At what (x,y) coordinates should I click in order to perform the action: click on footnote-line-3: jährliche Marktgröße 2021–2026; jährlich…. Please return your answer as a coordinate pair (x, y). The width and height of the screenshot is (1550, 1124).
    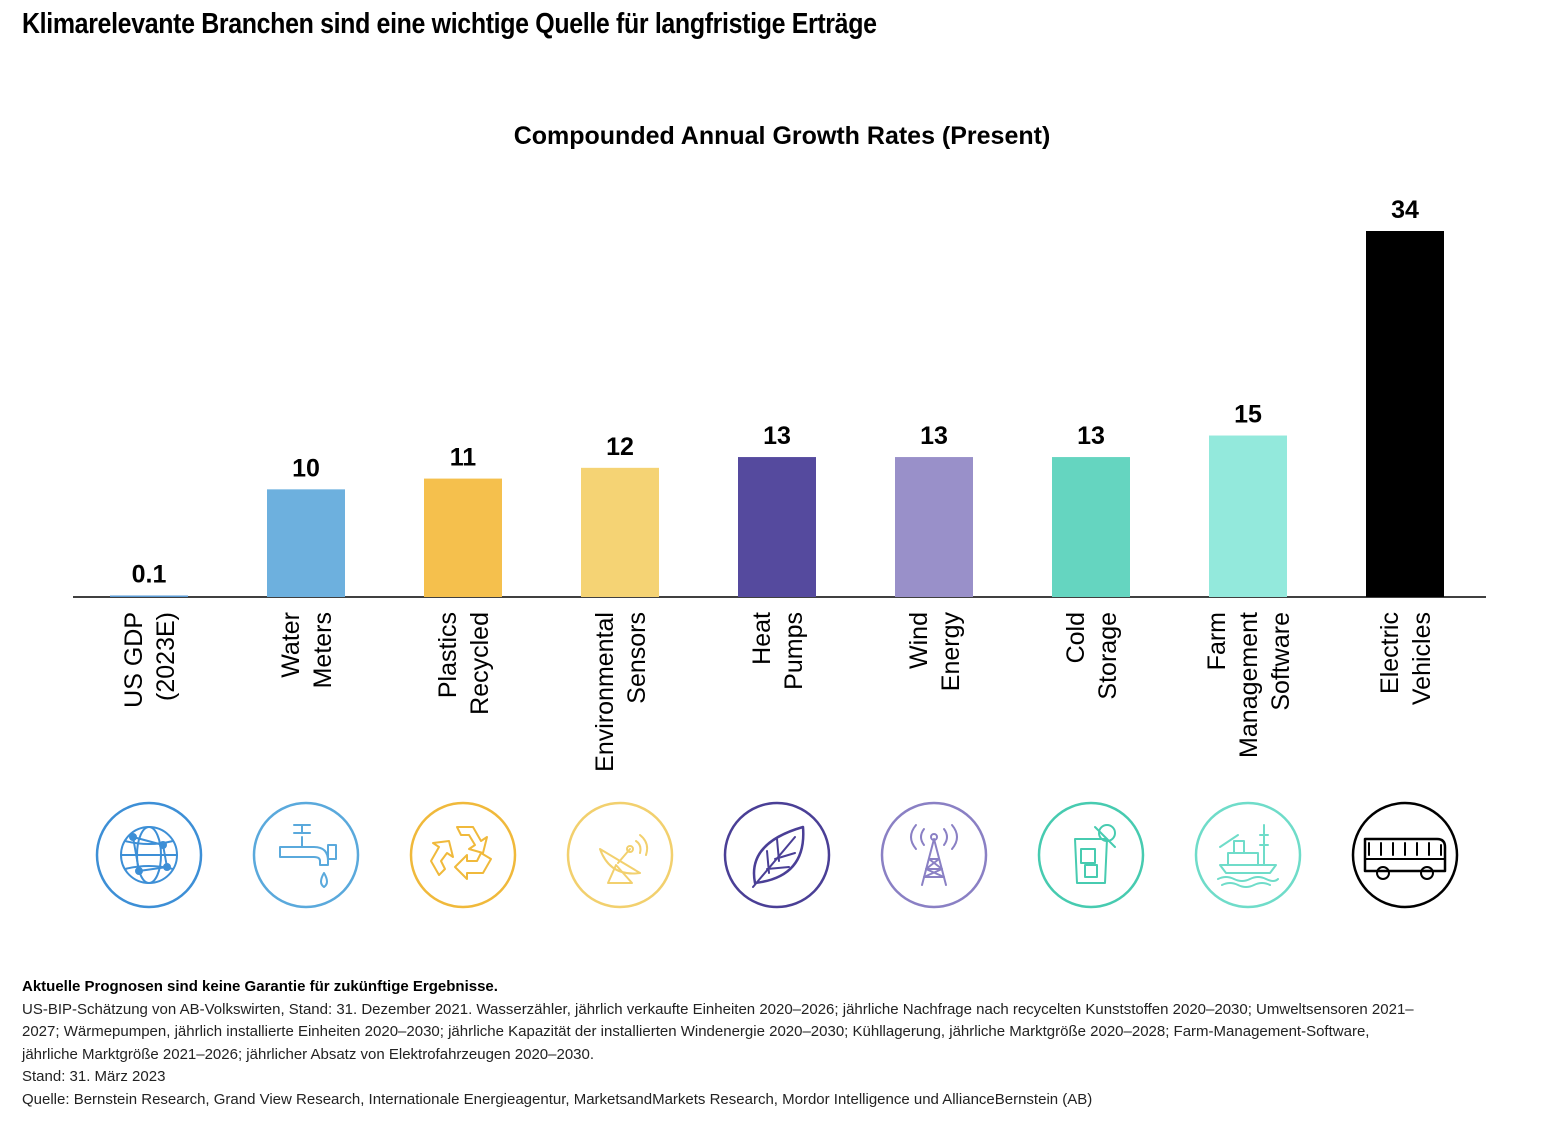
    Looking at the image, I should click on (308, 1054).